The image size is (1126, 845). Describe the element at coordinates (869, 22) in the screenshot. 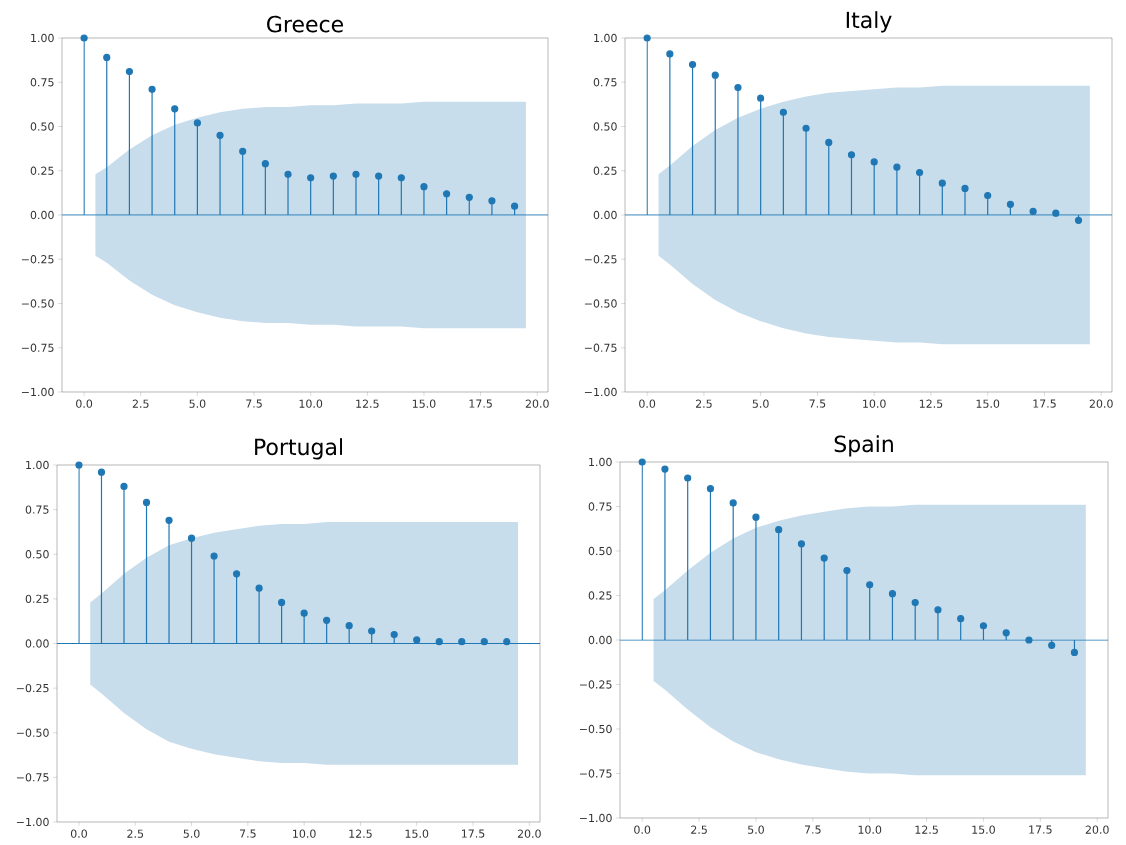

I see `chart-title: Italy` at that location.